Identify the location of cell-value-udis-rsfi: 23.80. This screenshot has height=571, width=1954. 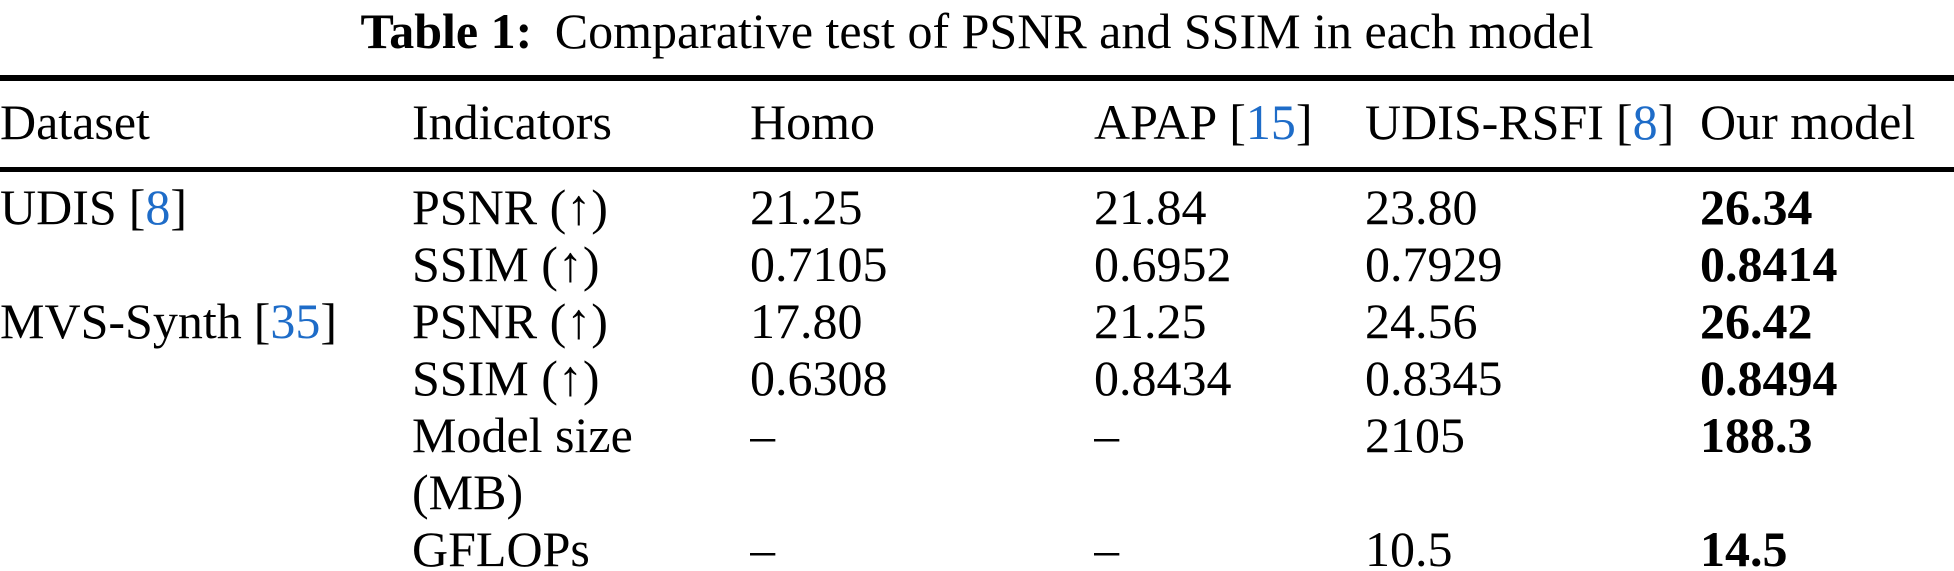
(1421, 207).